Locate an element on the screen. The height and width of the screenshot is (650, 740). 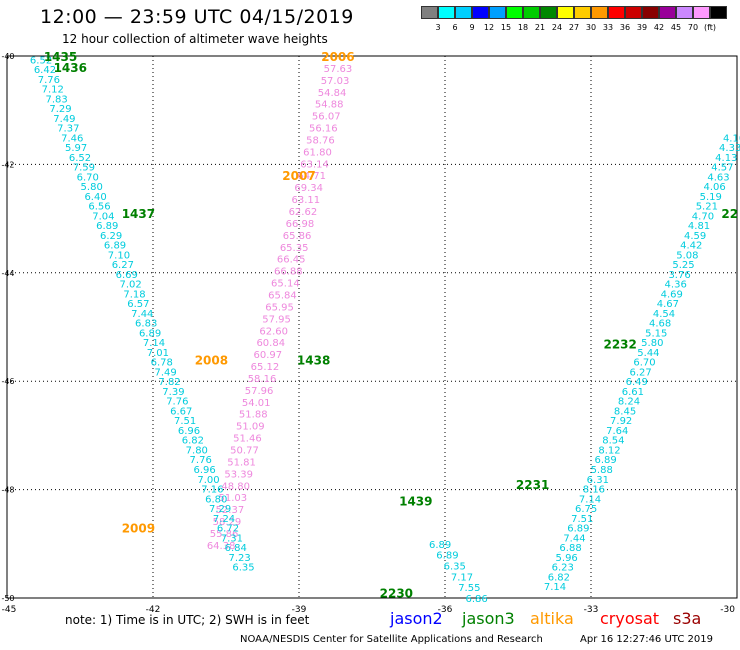
swh-value-jason2: 6.96 is located at coordinates (189, 431).